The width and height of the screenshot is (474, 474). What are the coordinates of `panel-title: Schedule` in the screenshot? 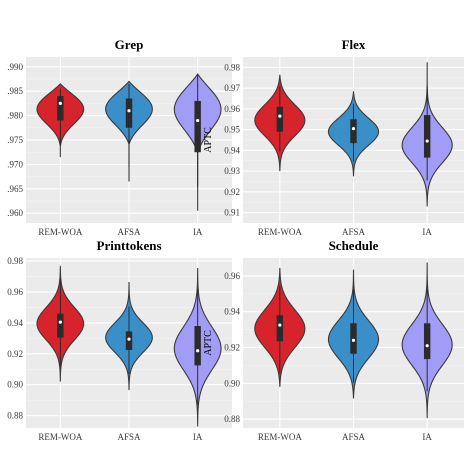 It's located at (354, 245).